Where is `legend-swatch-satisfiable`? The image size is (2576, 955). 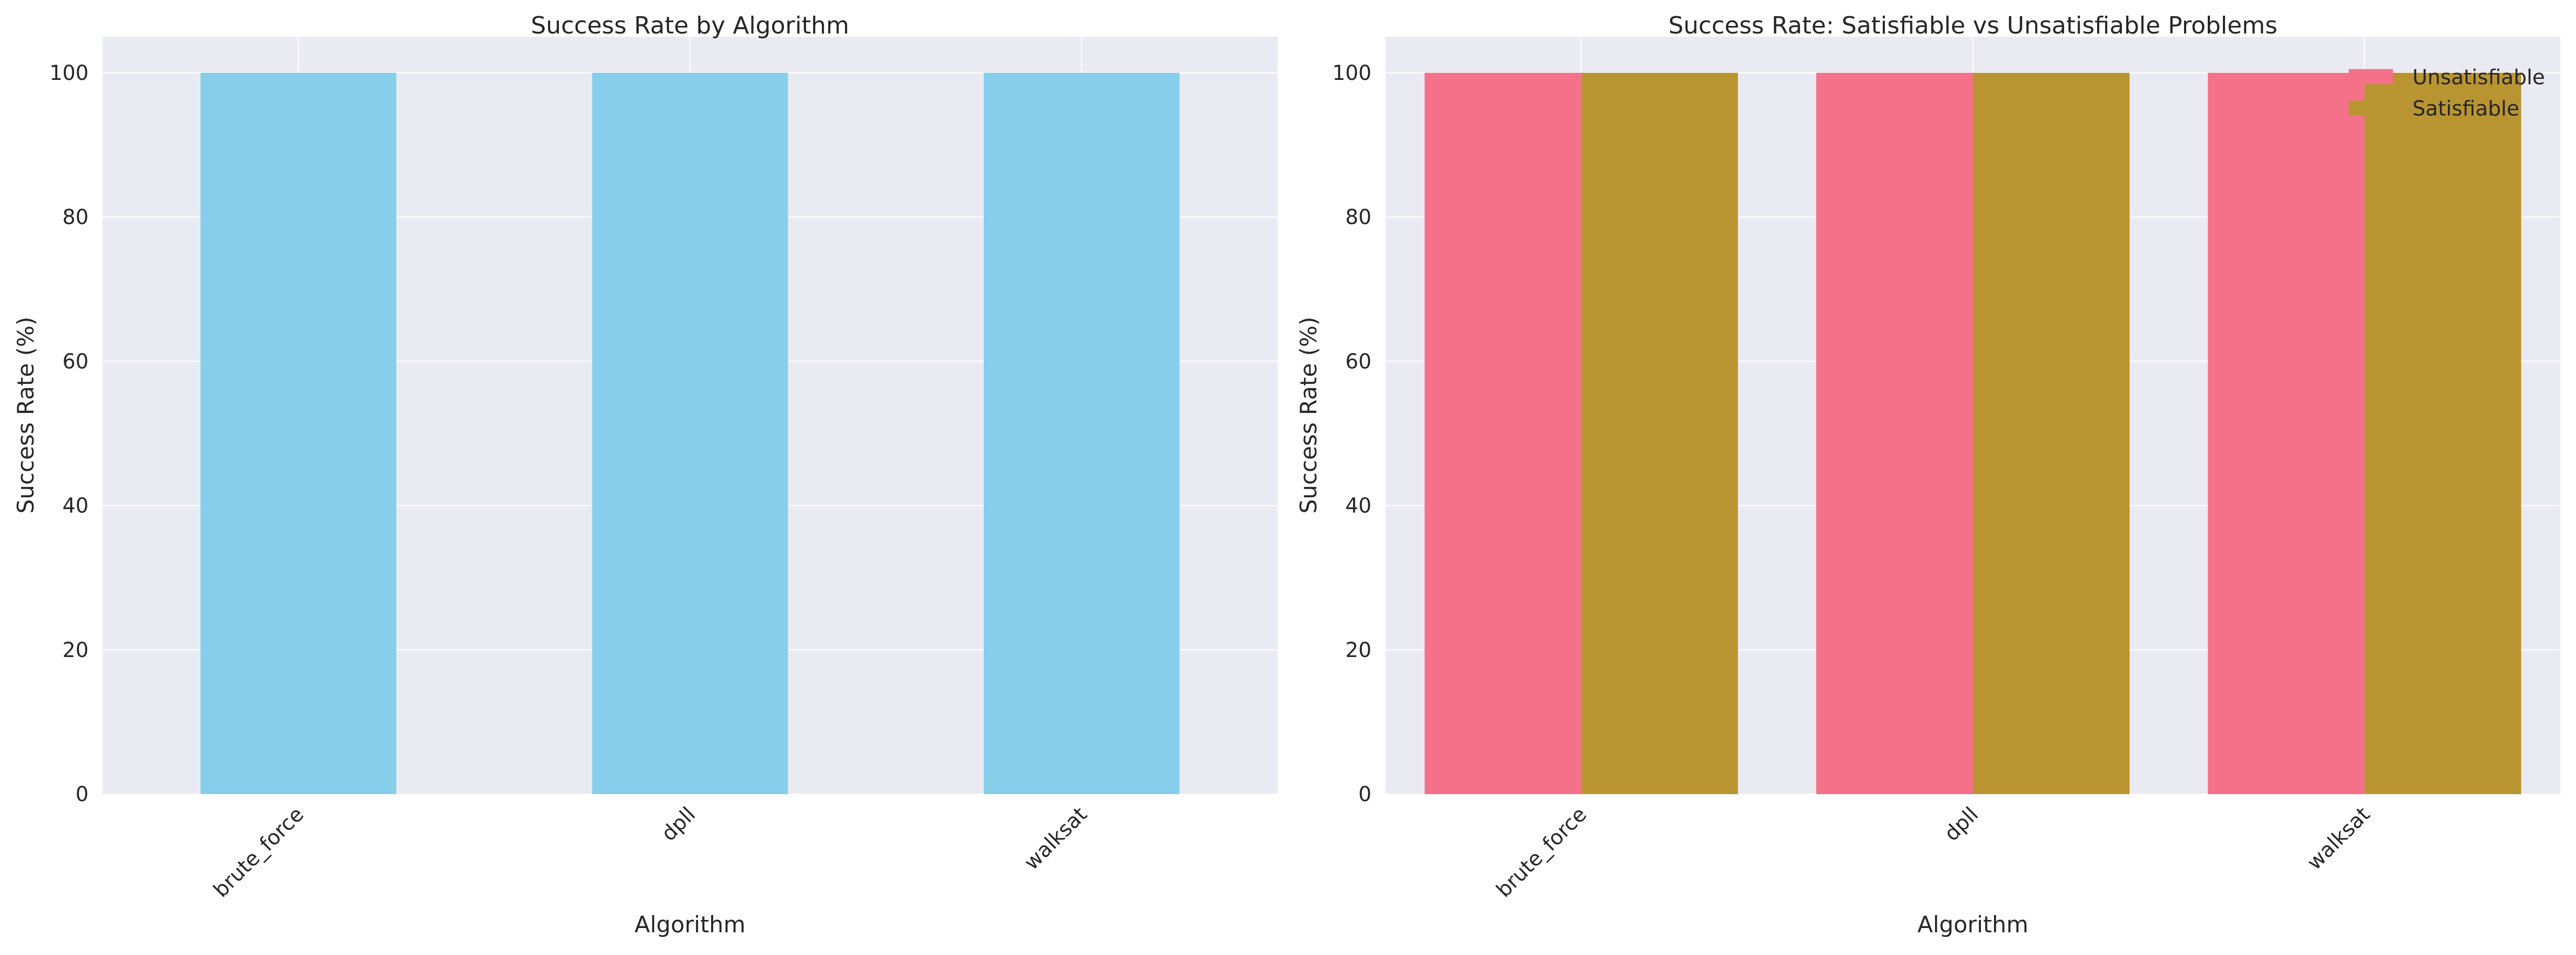
legend-swatch-satisfiable is located at coordinates (2371, 108).